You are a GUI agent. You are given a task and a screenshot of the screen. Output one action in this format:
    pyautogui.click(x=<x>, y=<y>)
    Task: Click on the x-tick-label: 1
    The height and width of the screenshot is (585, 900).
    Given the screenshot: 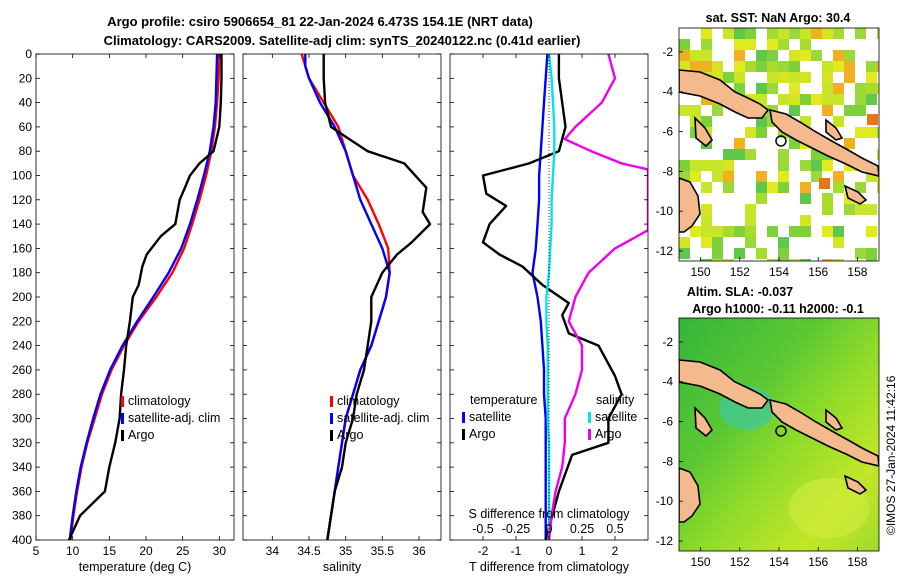 What is the action you would take?
    pyautogui.click(x=582, y=551)
    